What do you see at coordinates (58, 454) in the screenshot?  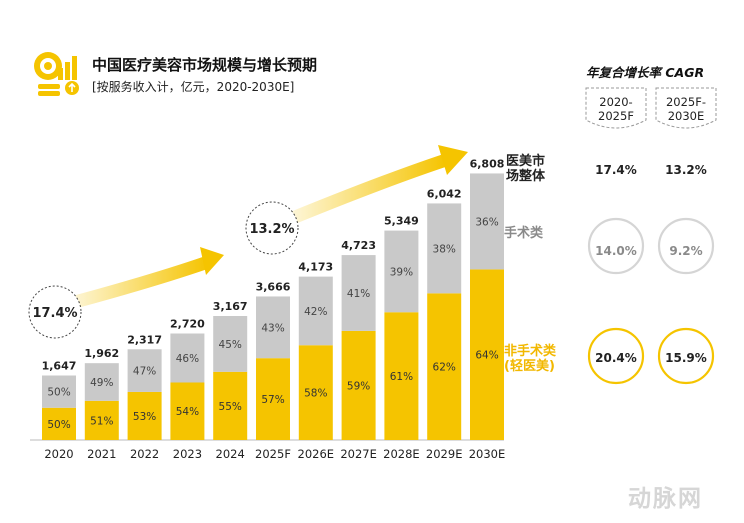 I see `category-label-2020: 2020` at bounding box center [58, 454].